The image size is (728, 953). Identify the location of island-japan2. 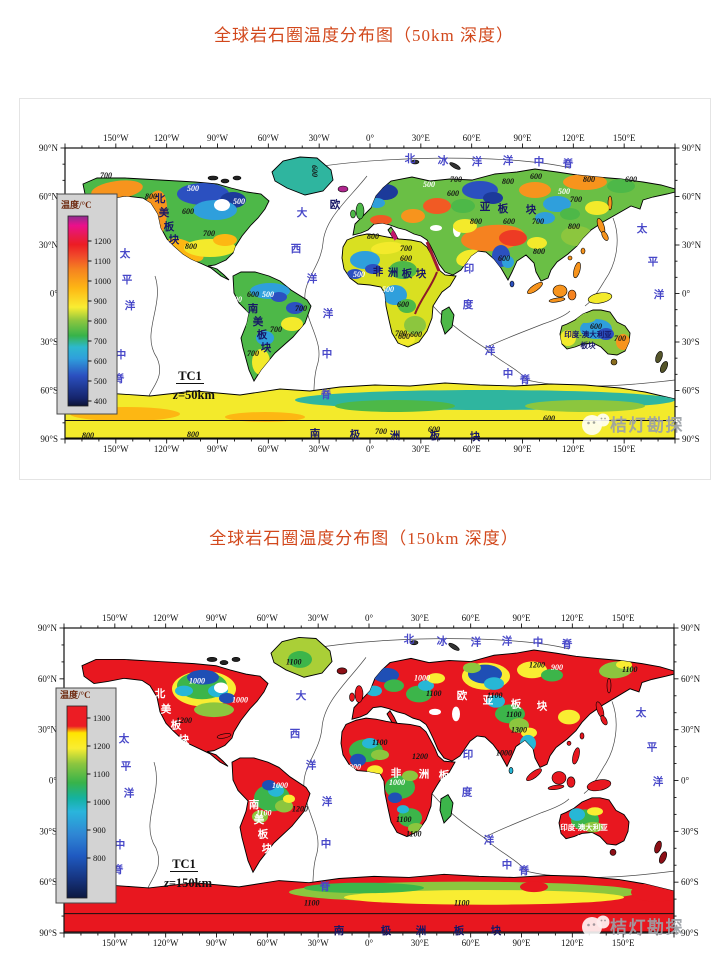
(605, 236).